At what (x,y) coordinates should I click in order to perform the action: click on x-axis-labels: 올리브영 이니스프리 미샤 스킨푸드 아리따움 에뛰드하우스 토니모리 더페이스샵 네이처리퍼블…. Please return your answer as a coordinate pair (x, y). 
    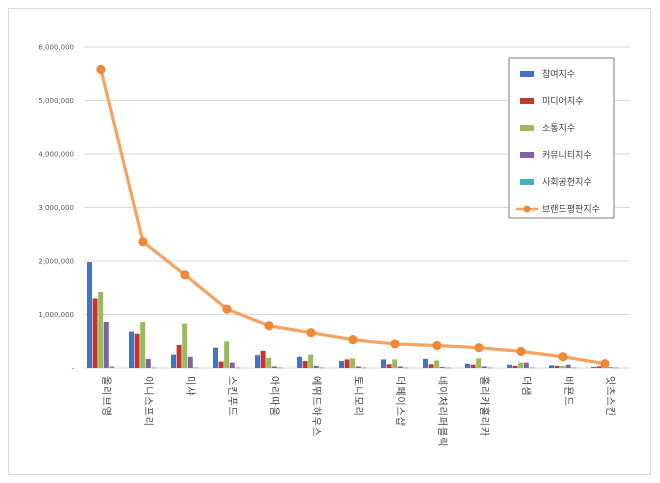
    Looking at the image, I should click on (358, 411).